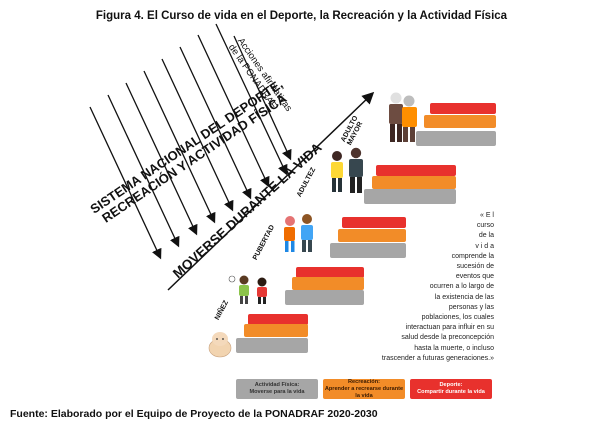  What do you see at coordinates (298, 233) in the screenshot?
I see `adolescent-figures` at bounding box center [298, 233].